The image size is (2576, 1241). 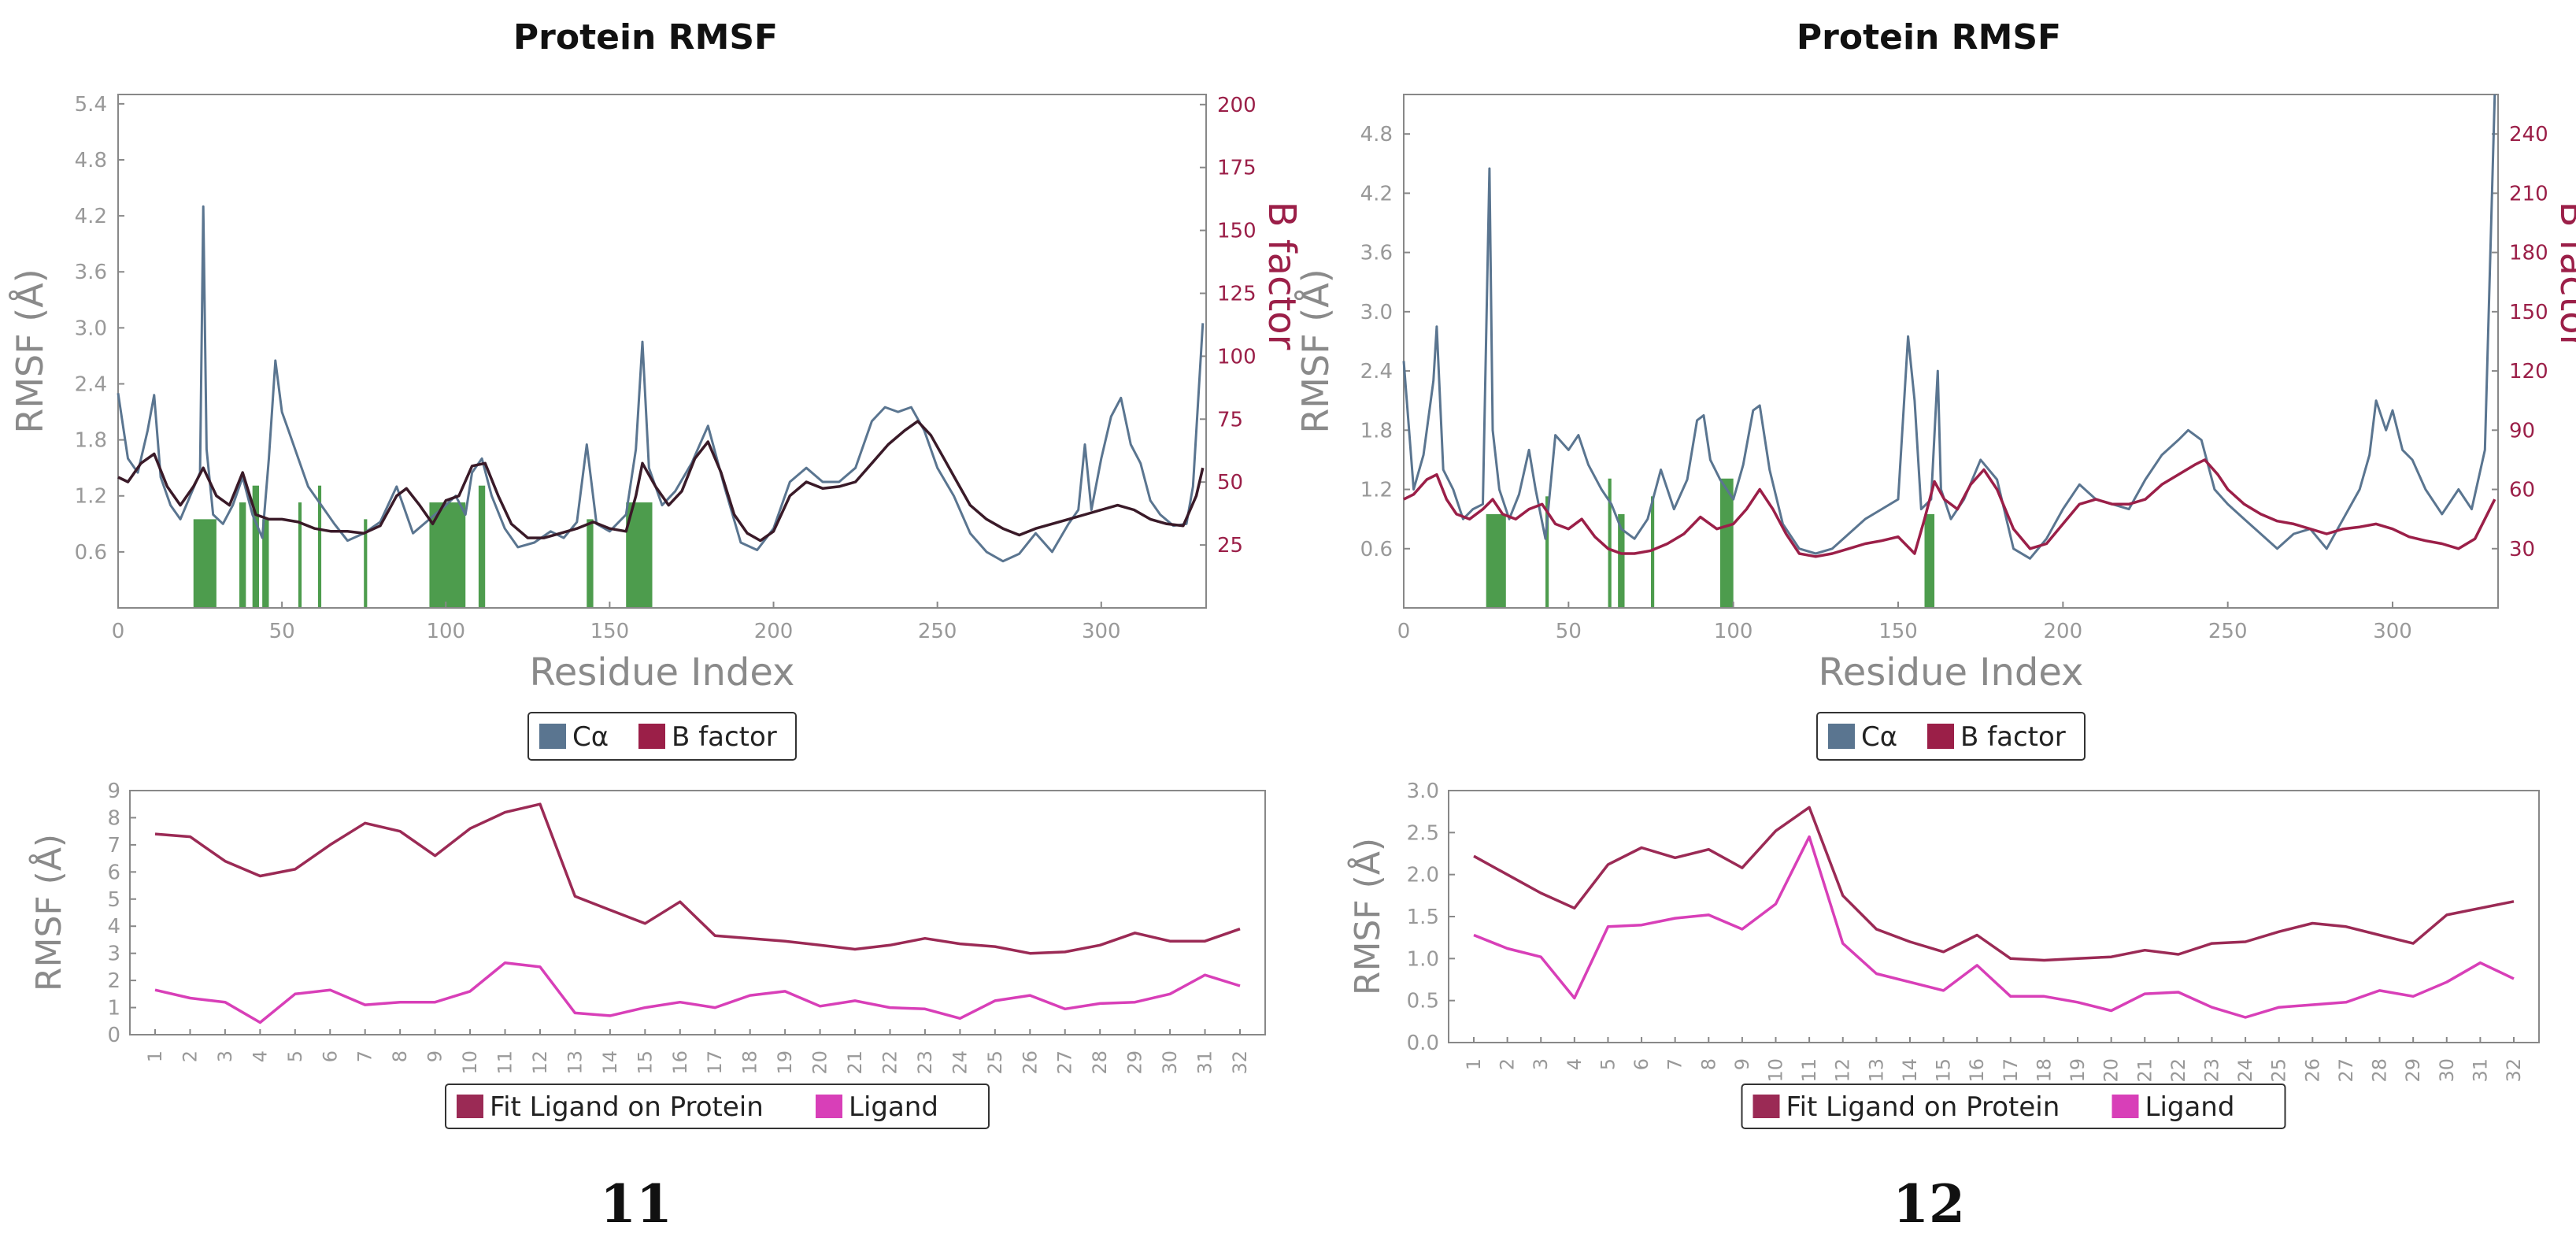 What do you see at coordinates (2528, 371) in the screenshot?
I see `y2-tick-label: 120` at bounding box center [2528, 371].